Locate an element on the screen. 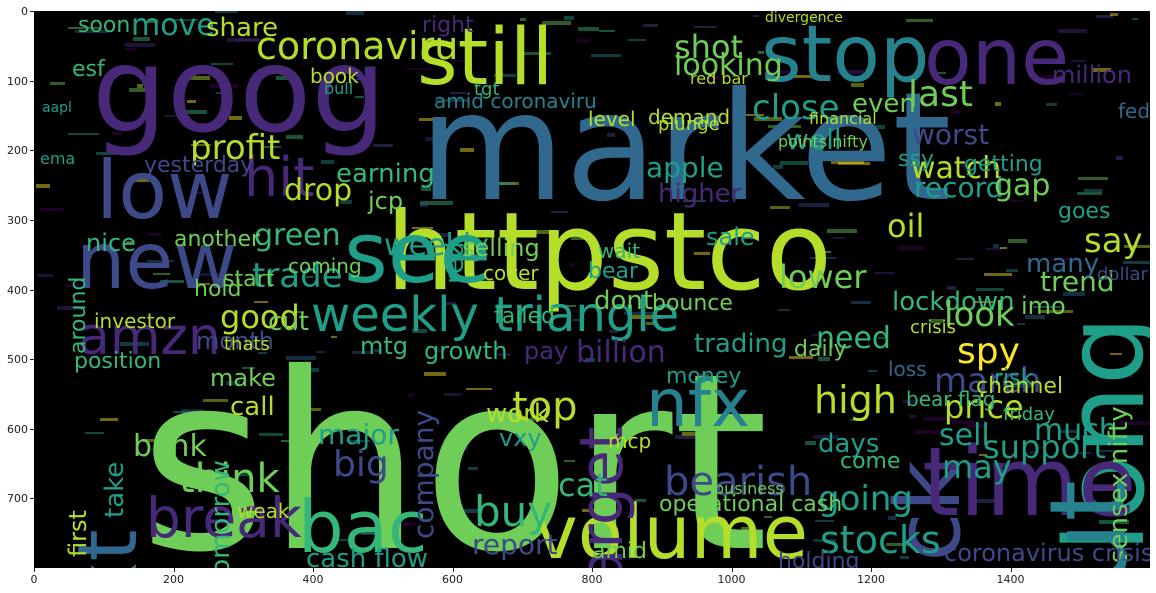 The height and width of the screenshot is (593, 1156). cloud-word: low is located at coordinates (164, 190).